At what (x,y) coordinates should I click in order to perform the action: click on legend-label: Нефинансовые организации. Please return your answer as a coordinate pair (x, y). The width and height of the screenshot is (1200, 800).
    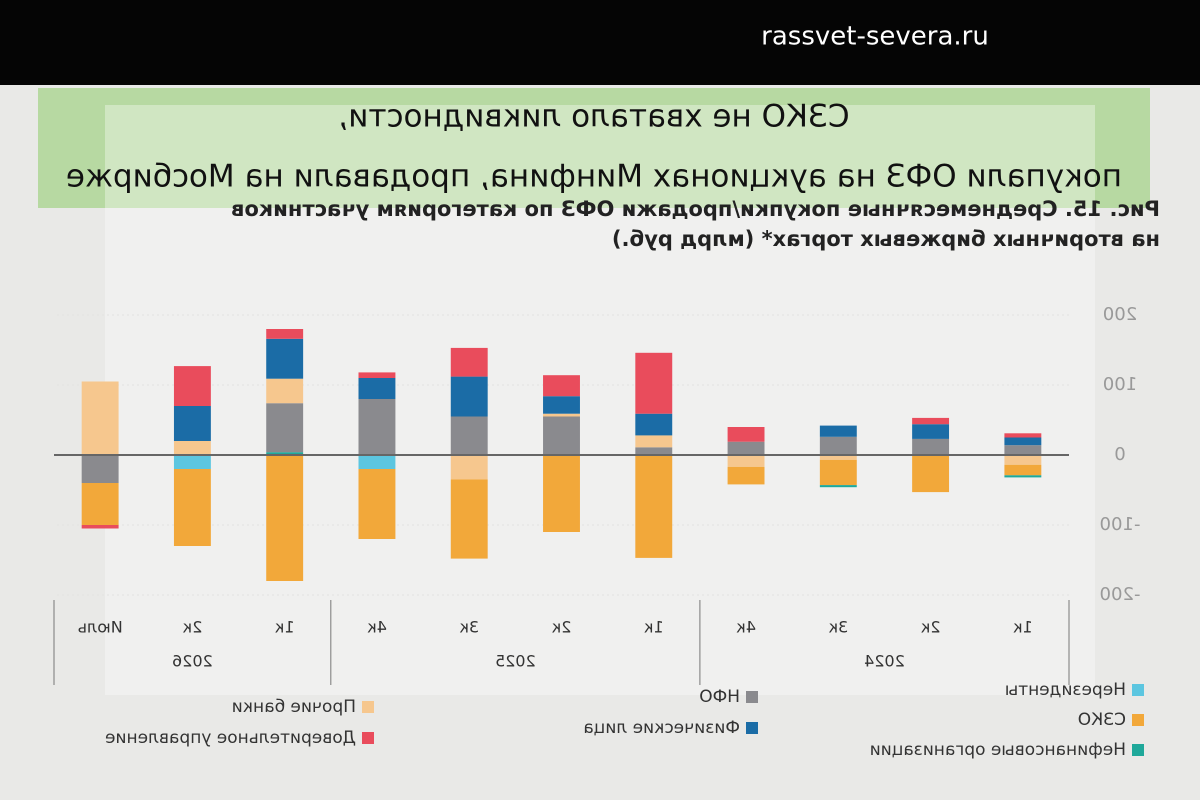
    Looking at the image, I should click on (998, 750).